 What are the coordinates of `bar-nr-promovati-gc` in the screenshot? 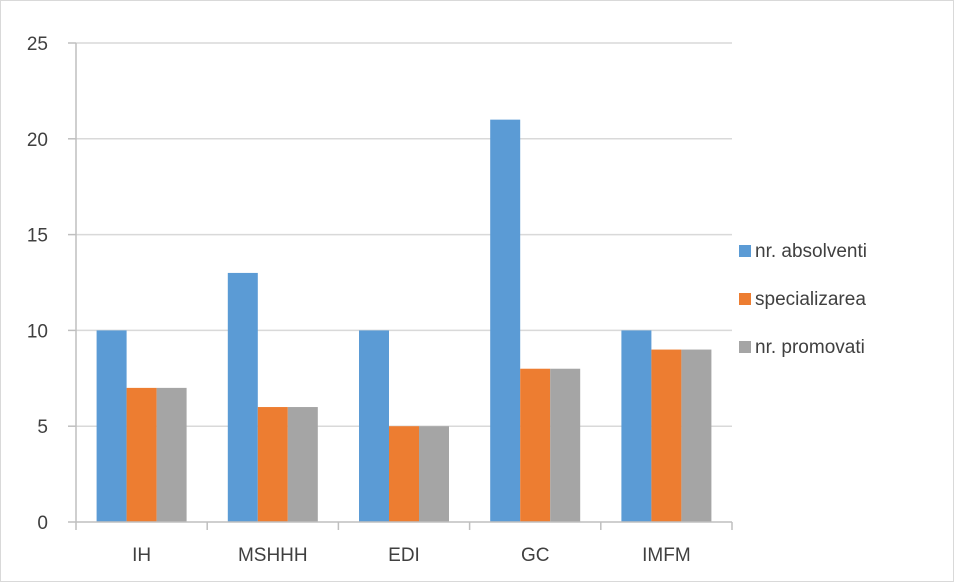 It's located at (565, 445).